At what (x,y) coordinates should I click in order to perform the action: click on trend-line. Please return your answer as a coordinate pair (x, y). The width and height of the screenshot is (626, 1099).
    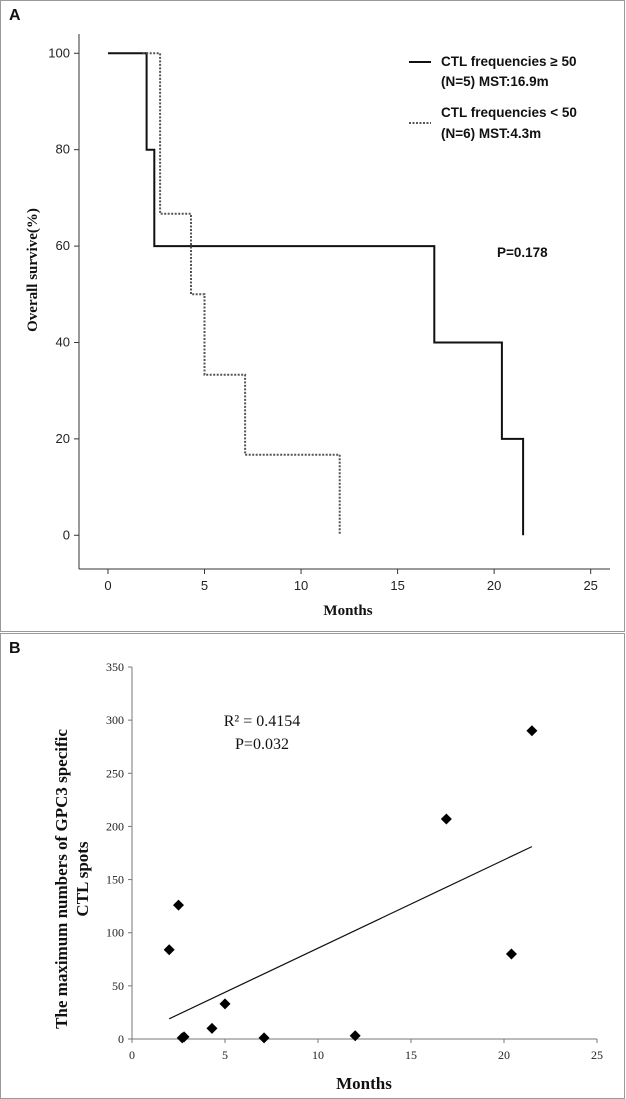
    Looking at the image, I should click on (350, 933).